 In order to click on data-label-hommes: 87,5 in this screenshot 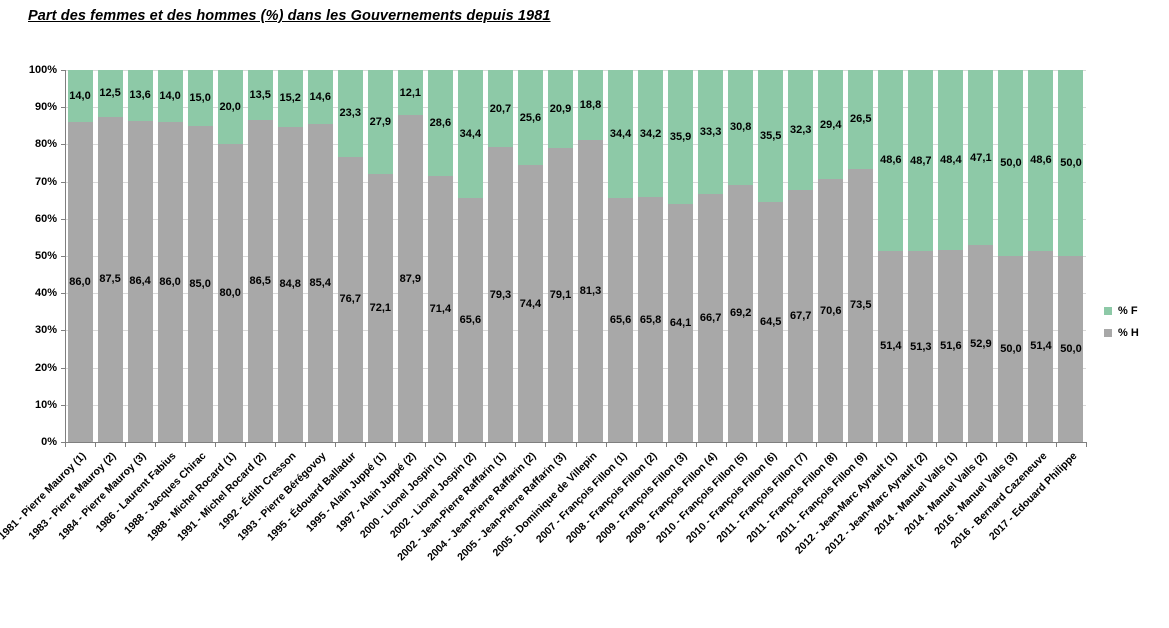, I will do `click(110, 279)`.